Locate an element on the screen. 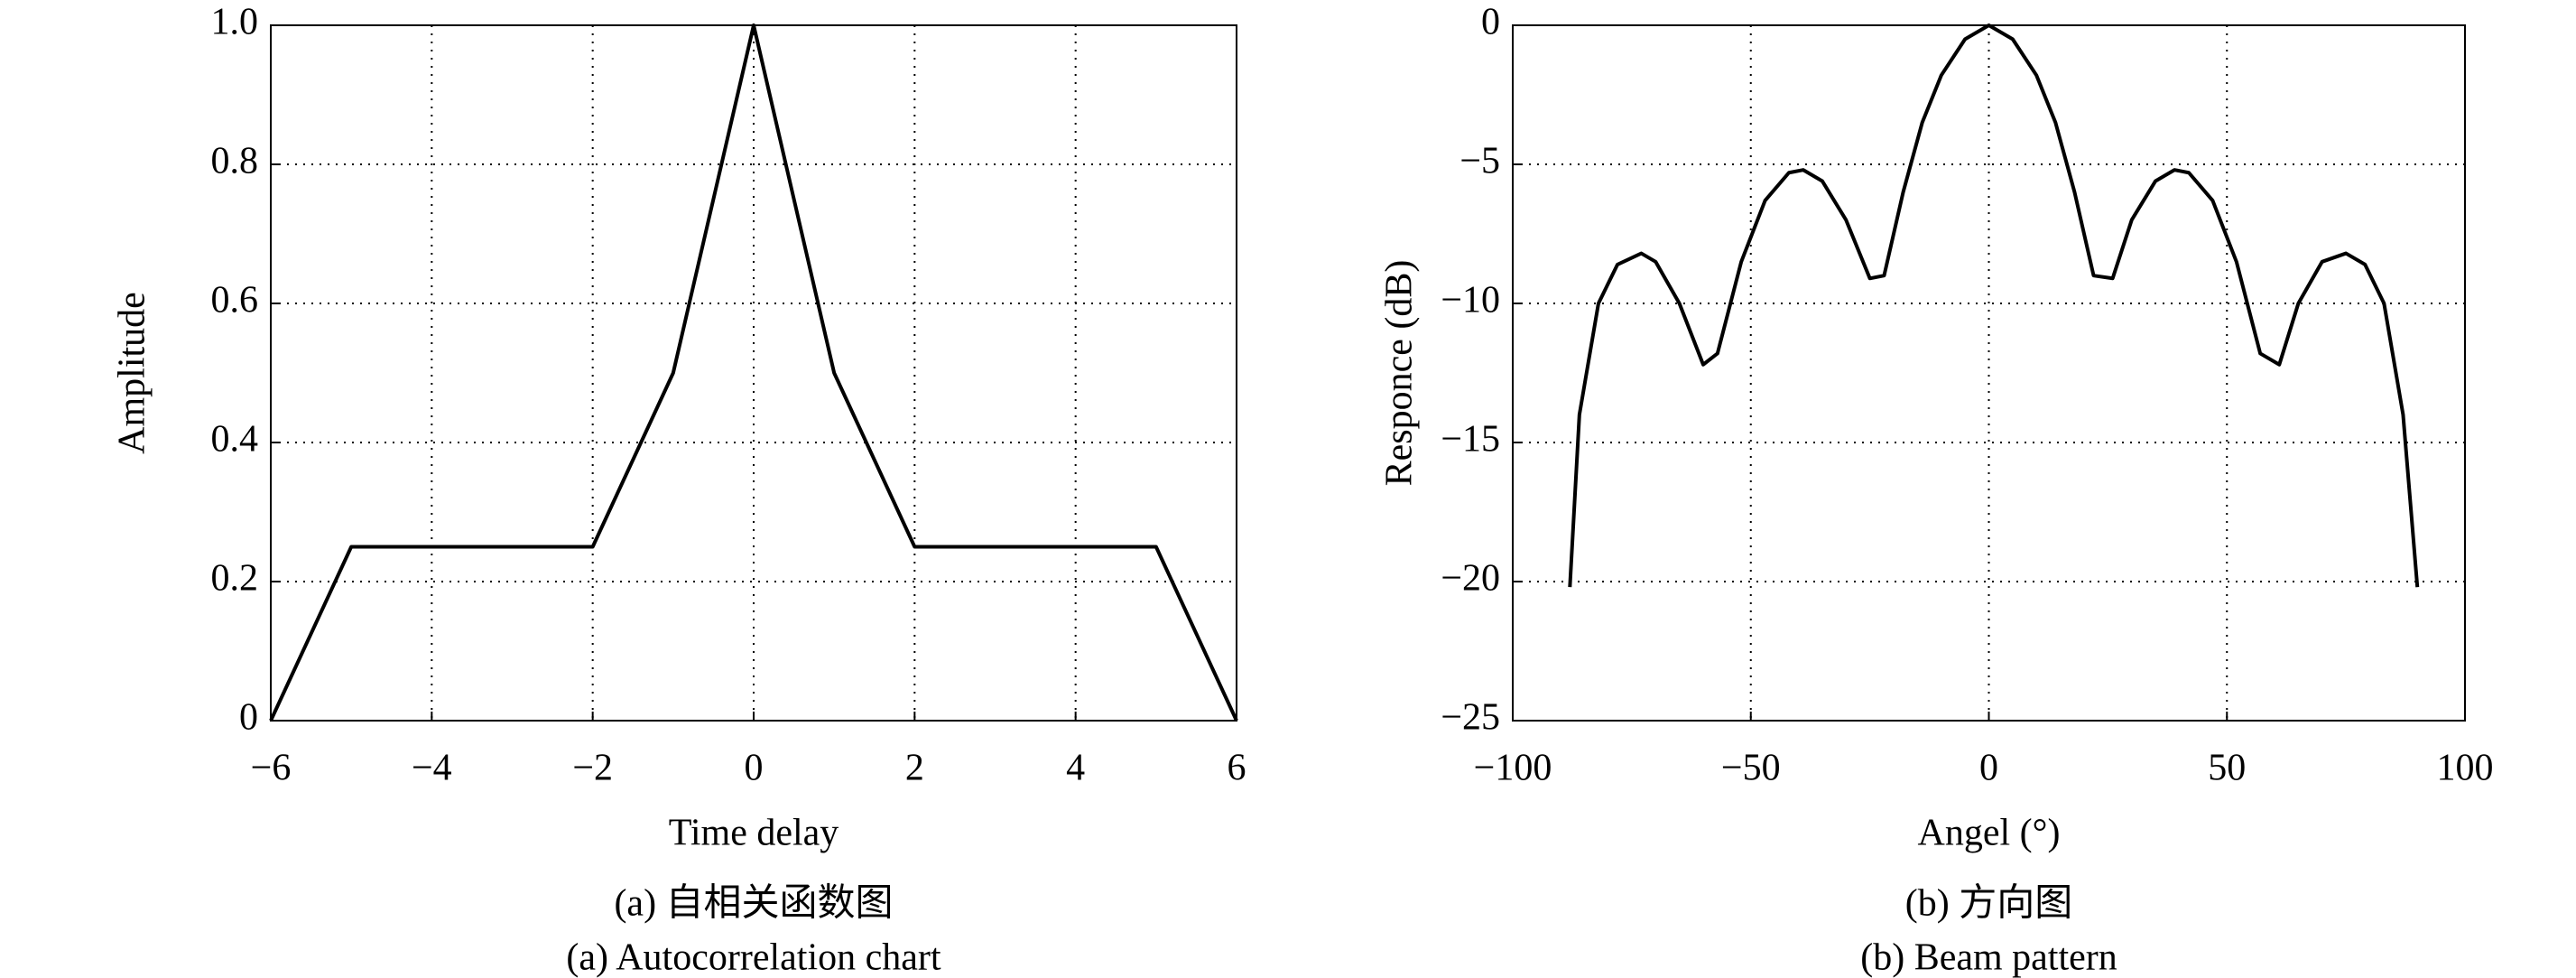  y-tick-label: 0.8 is located at coordinates (235, 162).